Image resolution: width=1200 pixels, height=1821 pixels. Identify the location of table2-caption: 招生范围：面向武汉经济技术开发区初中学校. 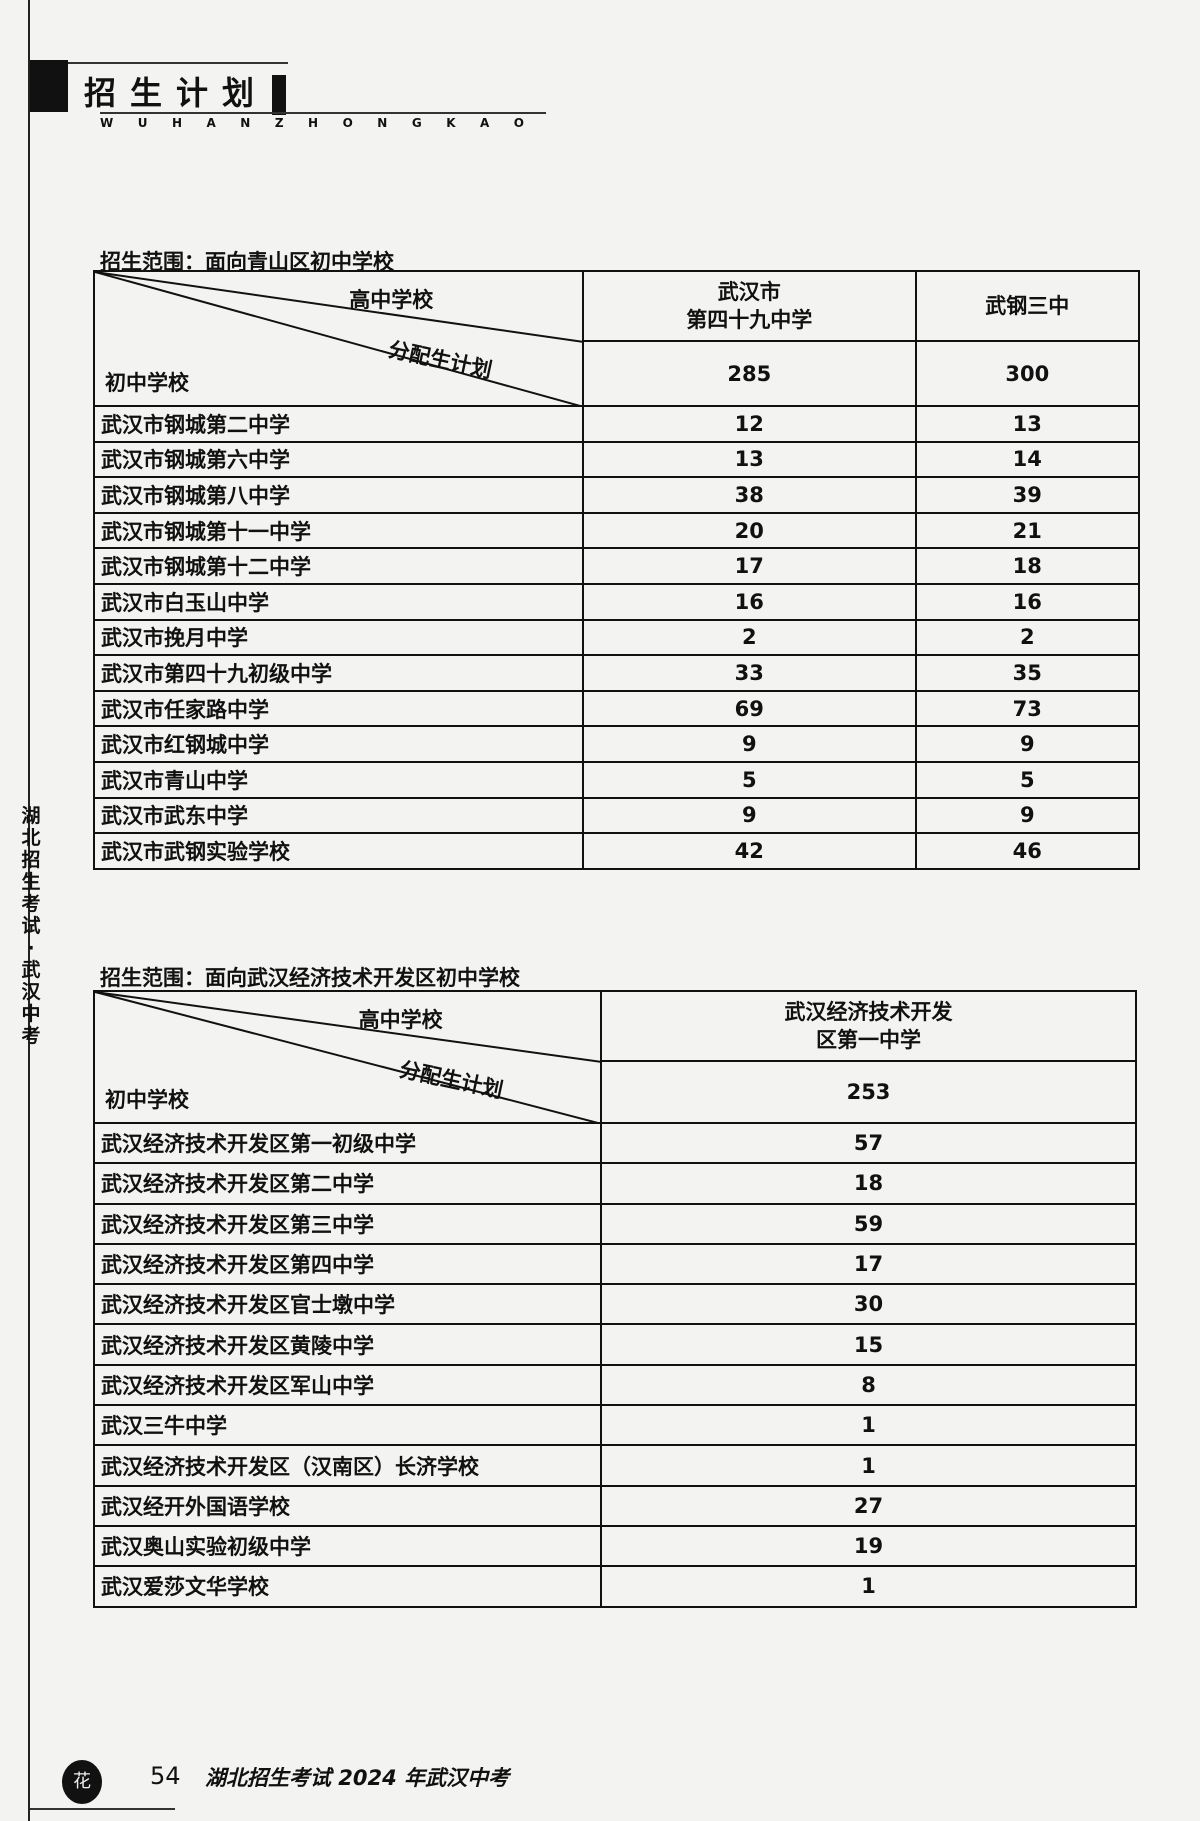
(310, 978).